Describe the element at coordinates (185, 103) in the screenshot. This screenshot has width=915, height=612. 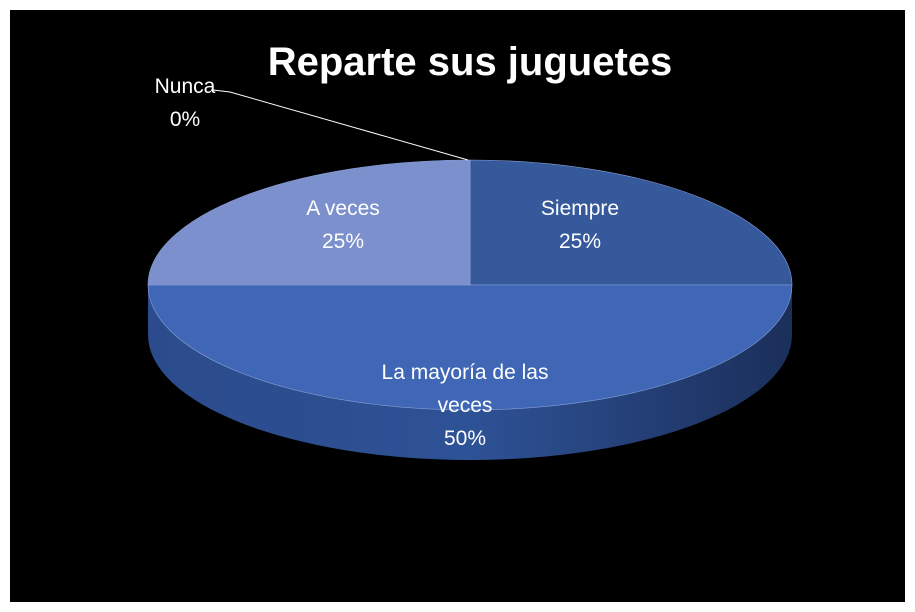
I see `slice-label: Nunca 0%` at that location.